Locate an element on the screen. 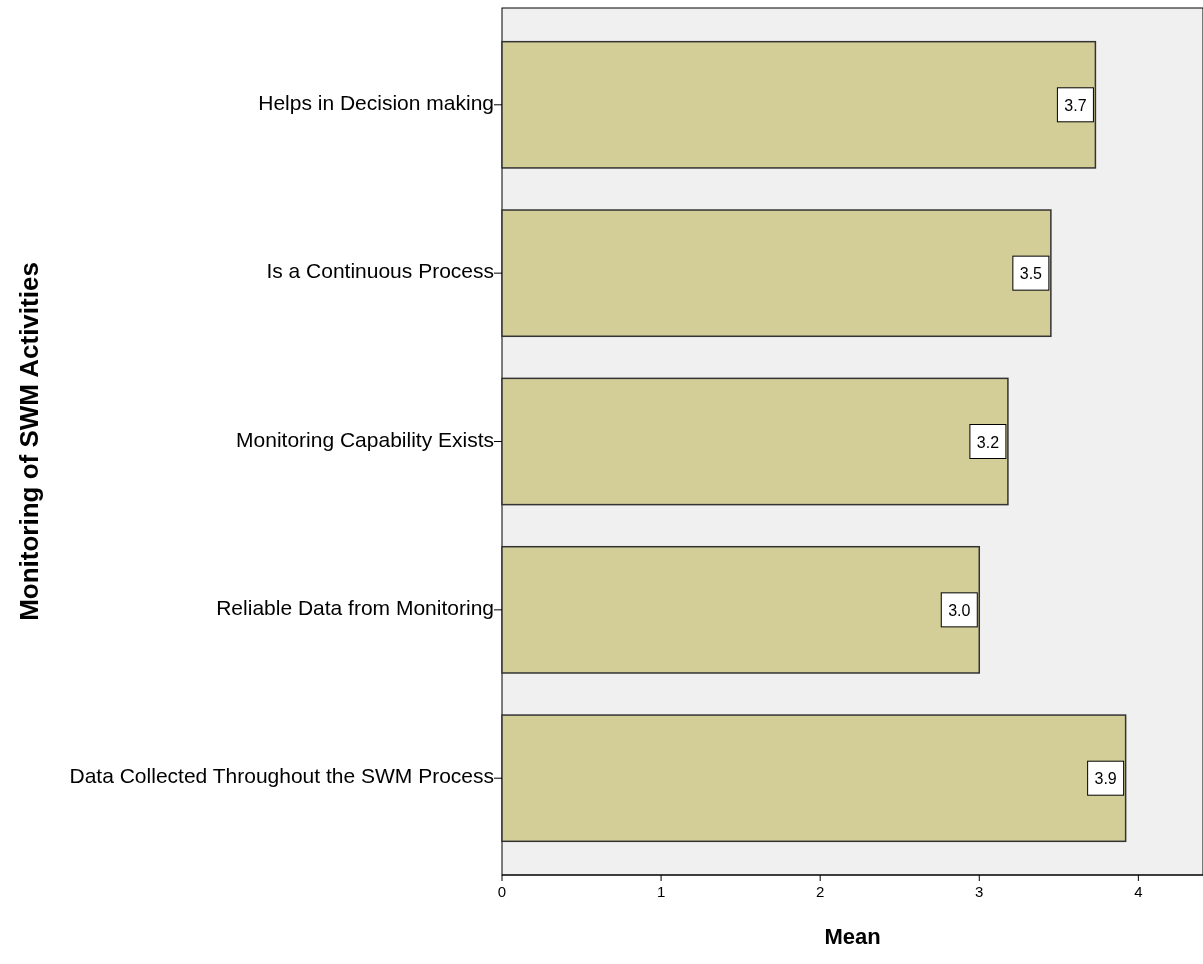 This screenshot has height=964, width=1203. data-label: 3.5 is located at coordinates (1031, 274).